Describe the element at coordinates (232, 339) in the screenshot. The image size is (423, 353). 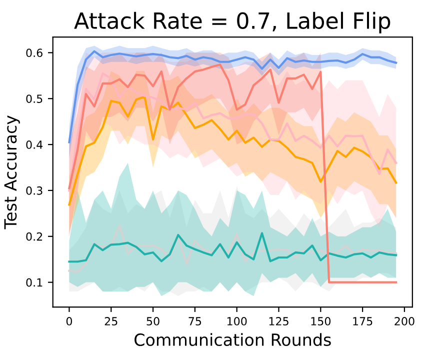
I see `x-axis-title: Communication Rounds` at that location.